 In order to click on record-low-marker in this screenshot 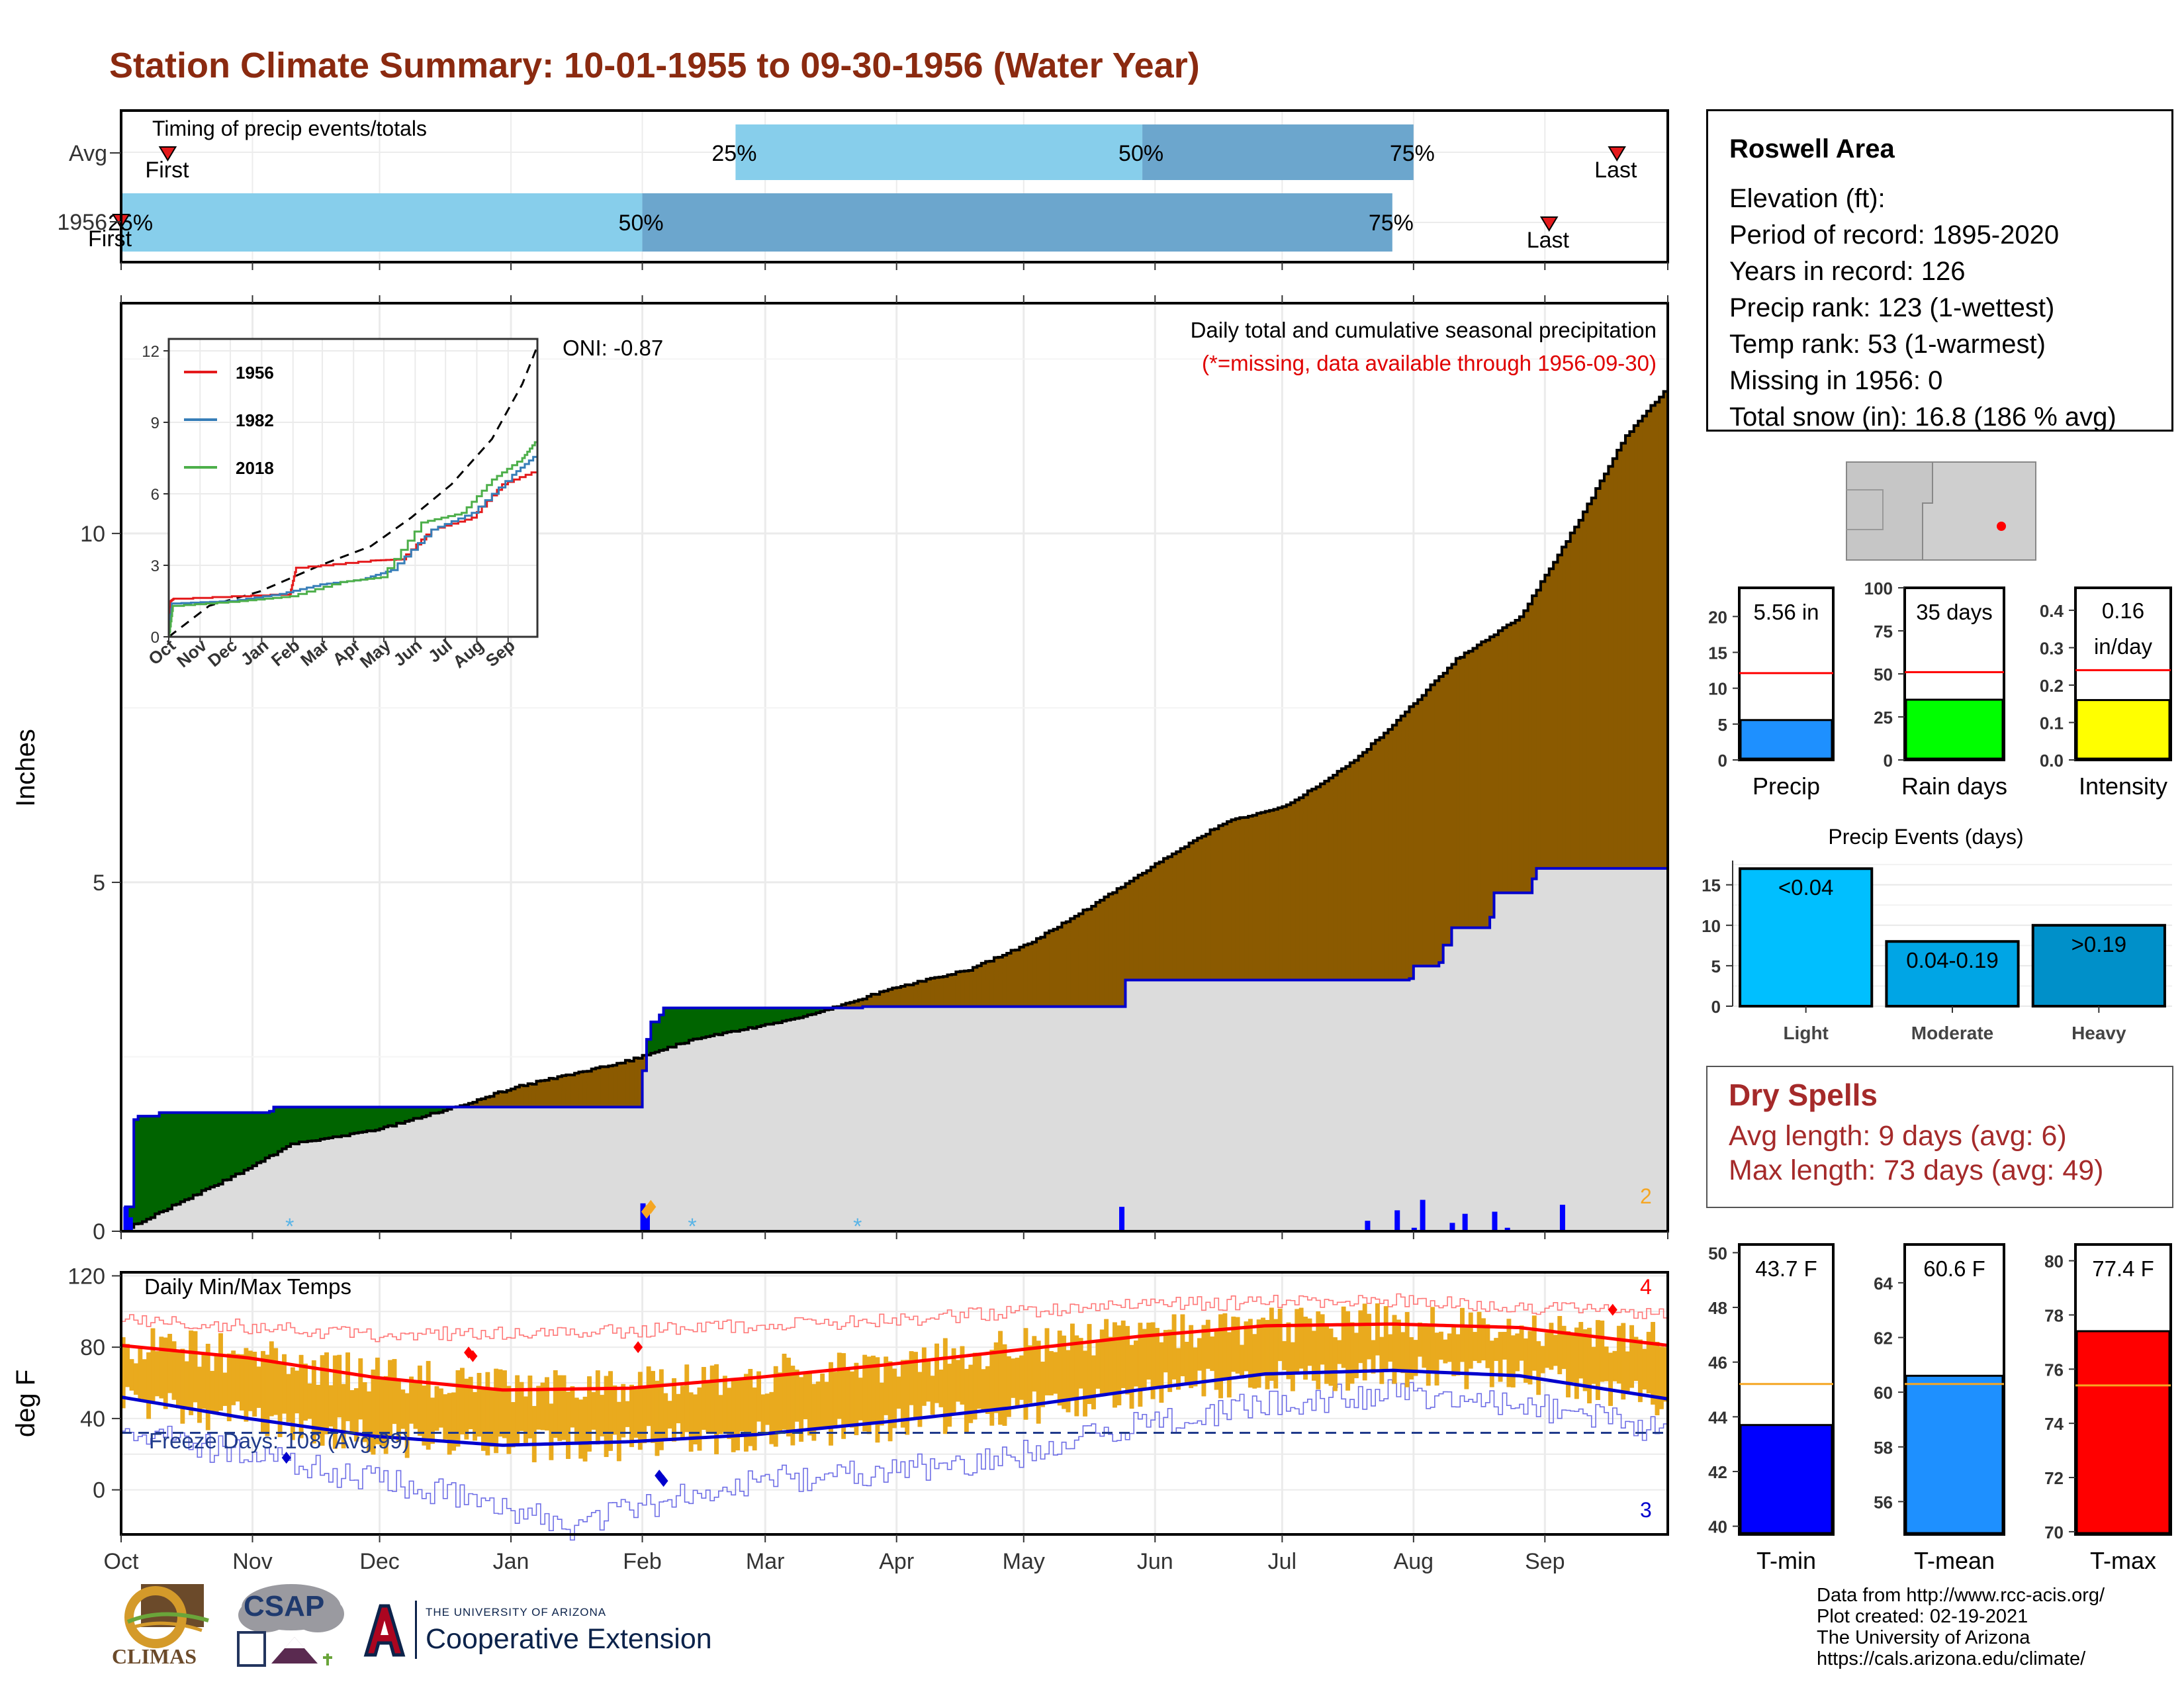, I will do `click(663, 1481)`.